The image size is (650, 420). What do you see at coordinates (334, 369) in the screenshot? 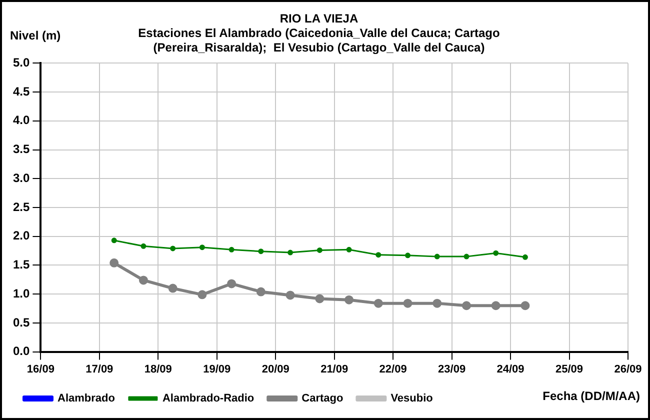
I see `x-tick-label: 21/09` at bounding box center [334, 369].